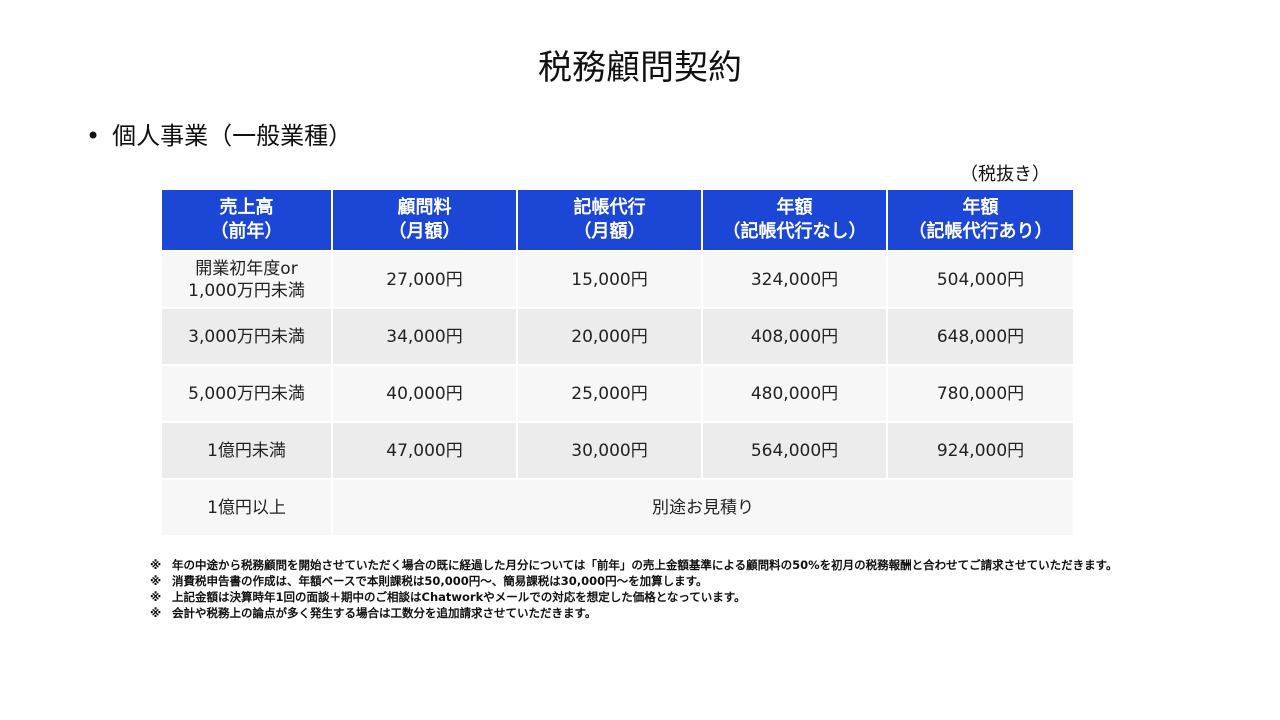 The width and height of the screenshot is (1280, 720). What do you see at coordinates (425, 336) in the screenshot?
I see `cell-fee: 34,000円` at bounding box center [425, 336].